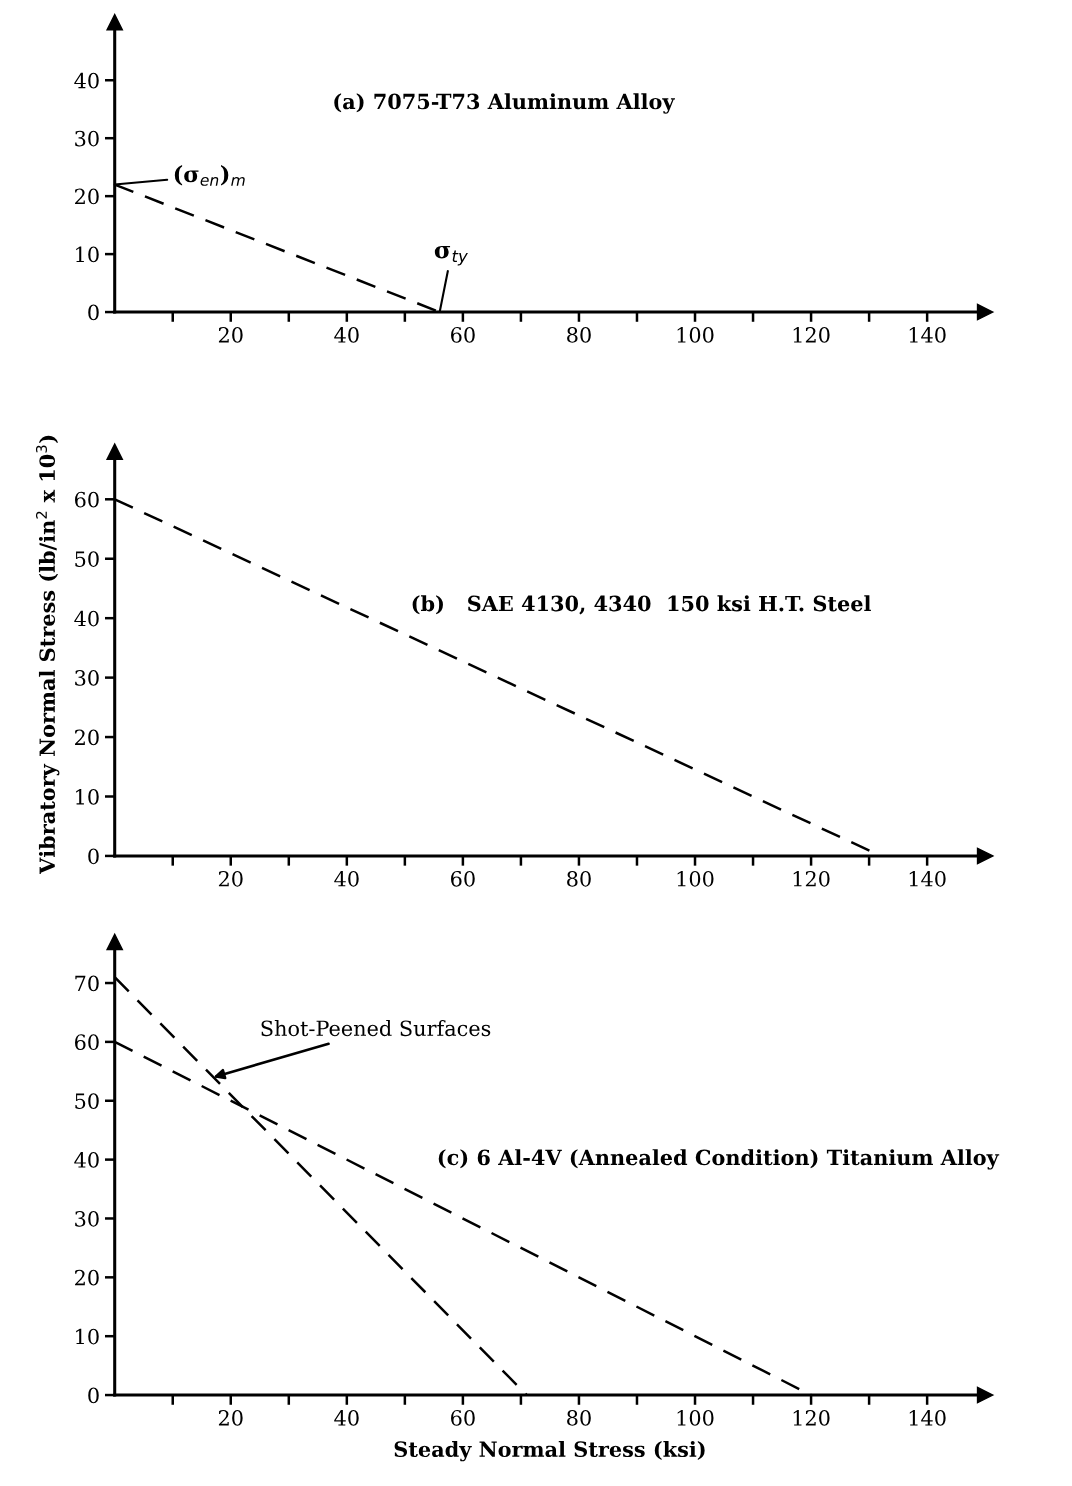  What do you see at coordinates (641, 605) in the screenshot?
I see `text: (b) SAE 4130, 4340 150 ksi H.T. Steel` at bounding box center [641, 605].